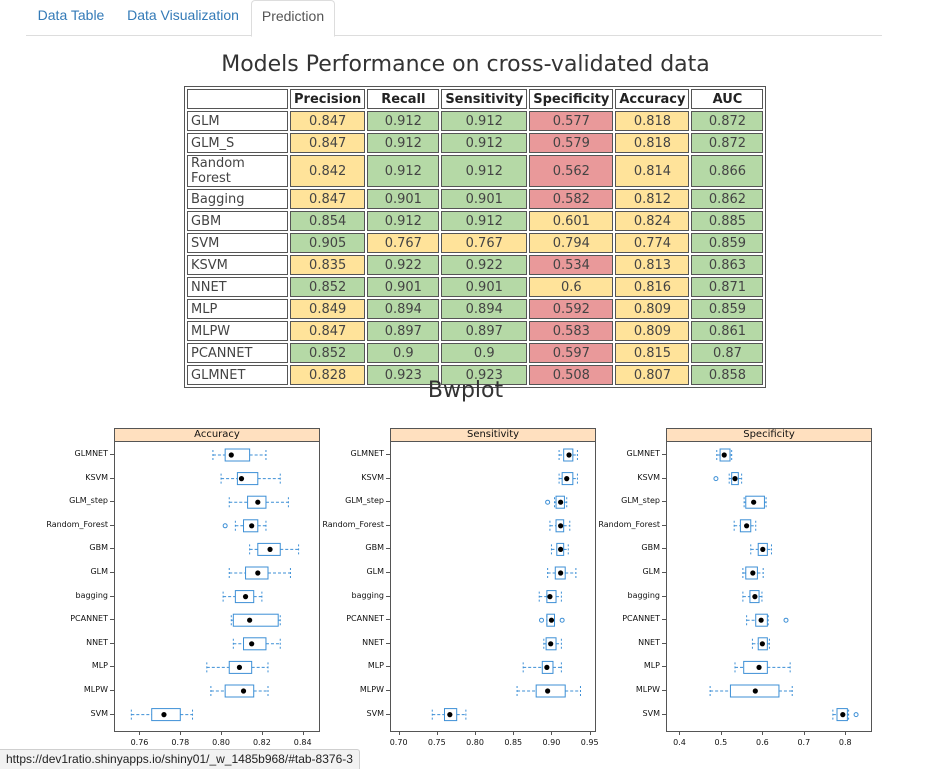  I want to click on x-tick-label: 0.82, so click(261, 742).